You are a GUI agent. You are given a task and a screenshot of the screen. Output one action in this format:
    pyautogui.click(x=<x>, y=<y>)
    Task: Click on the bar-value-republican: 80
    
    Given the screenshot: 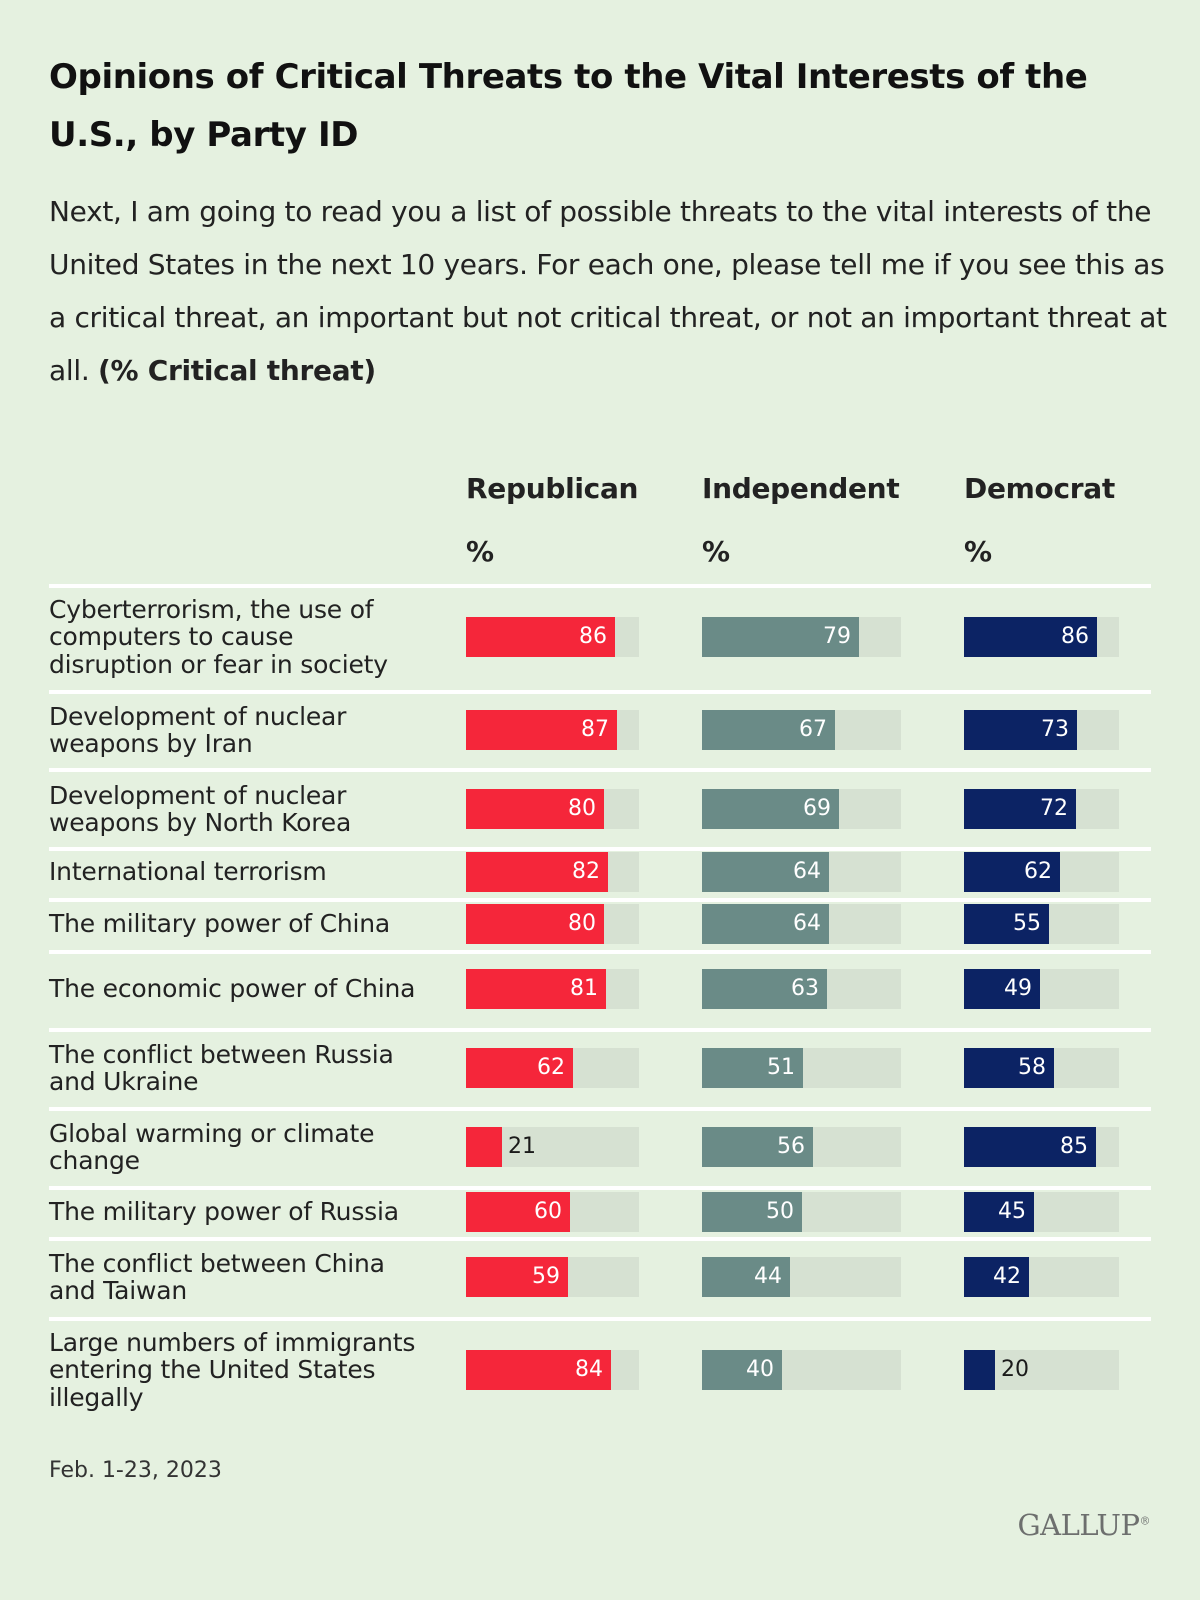 What is the action you would take?
    pyautogui.click(x=582, y=808)
    